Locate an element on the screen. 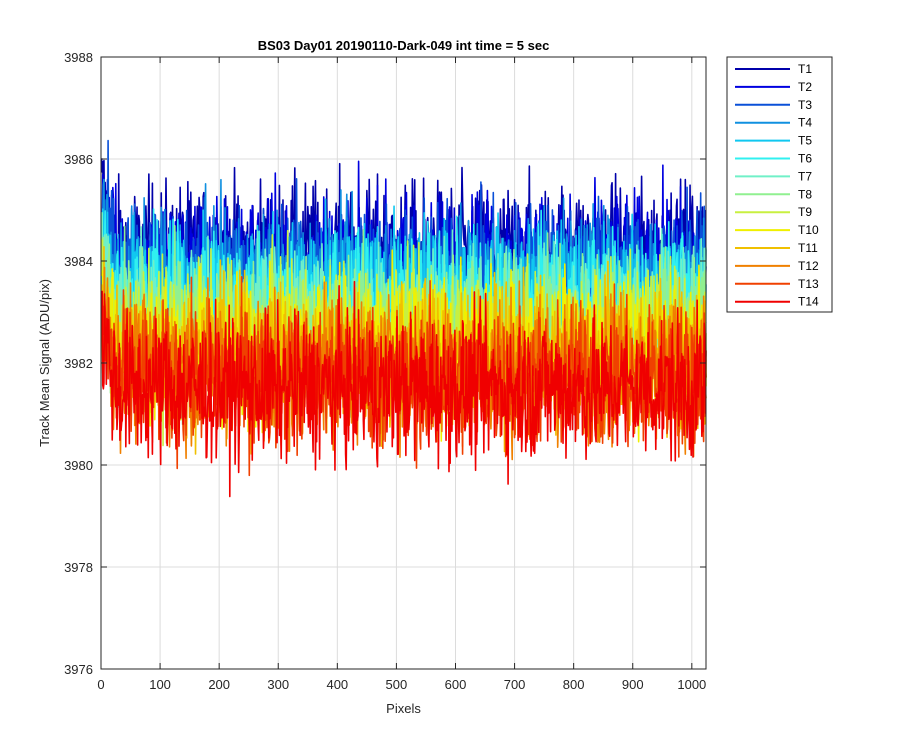 The image size is (900, 750). y-tick-label: 3976 is located at coordinates (78, 669).